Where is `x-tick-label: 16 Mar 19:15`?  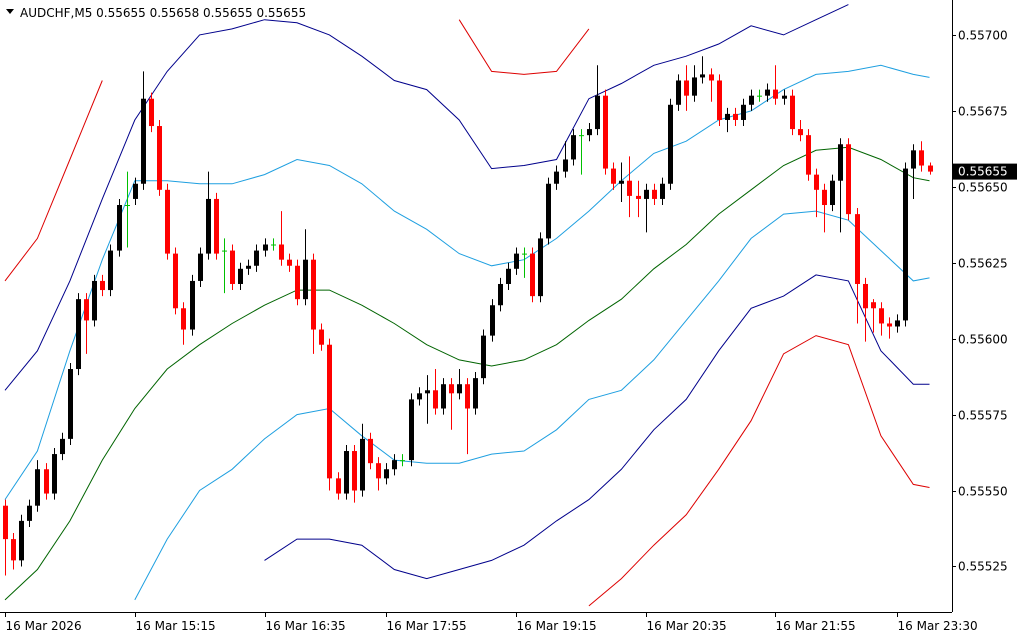
x-tick-label: 16 Mar 19:15 is located at coordinates (557, 626).